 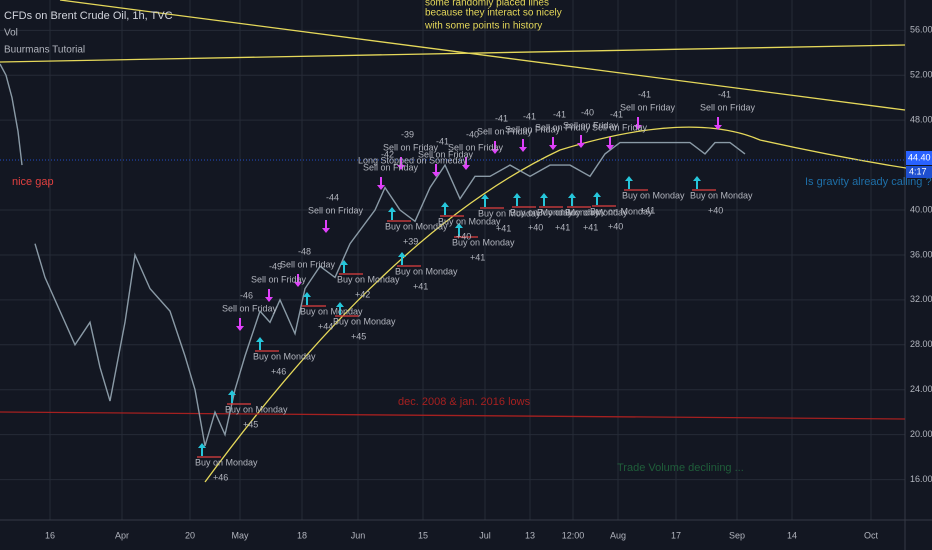 What do you see at coordinates (921, 120) in the screenshot?
I see `y-tick-label: 48.00` at bounding box center [921, 120].